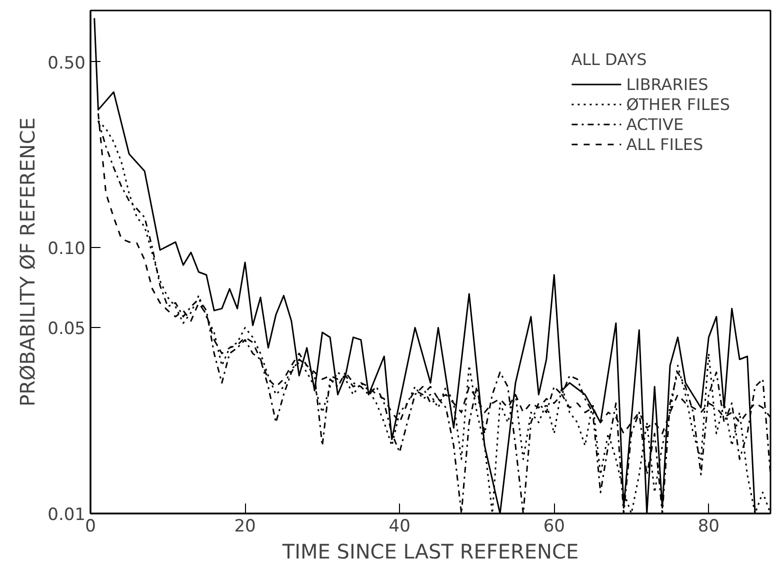  I want to click on legend-label: LIBRARIES, so click(667, 84).